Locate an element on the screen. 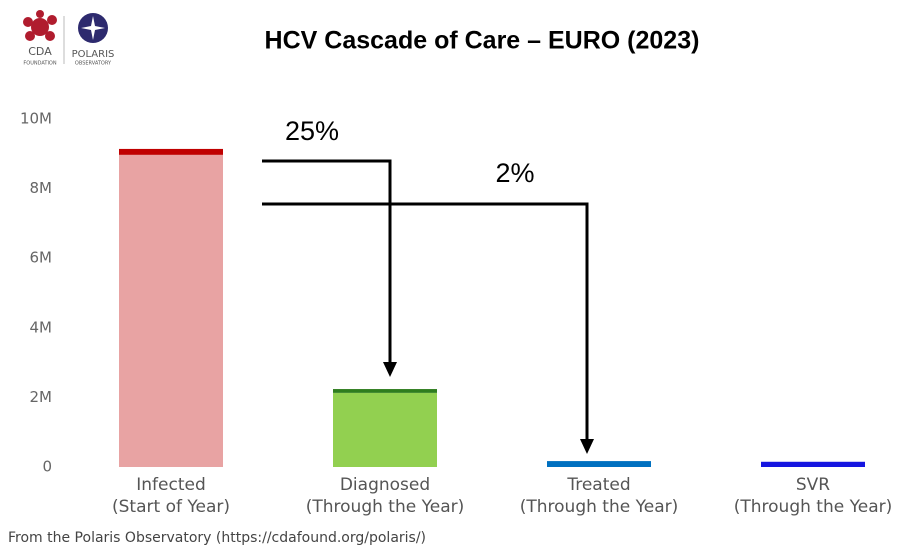  logo-text: CDA is located at coordinates (40, 51).